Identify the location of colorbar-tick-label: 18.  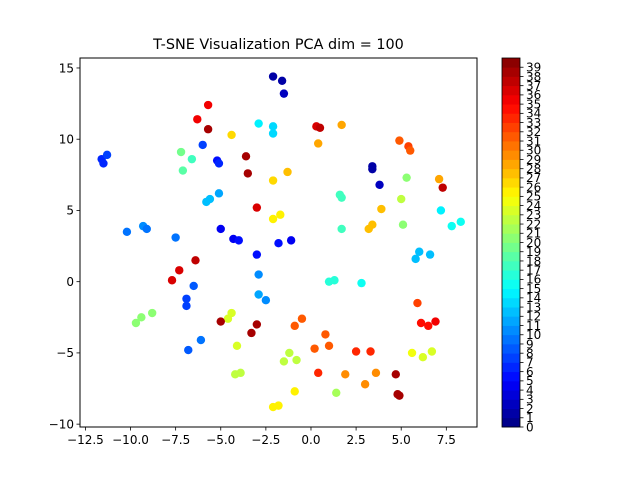
(533, 261).